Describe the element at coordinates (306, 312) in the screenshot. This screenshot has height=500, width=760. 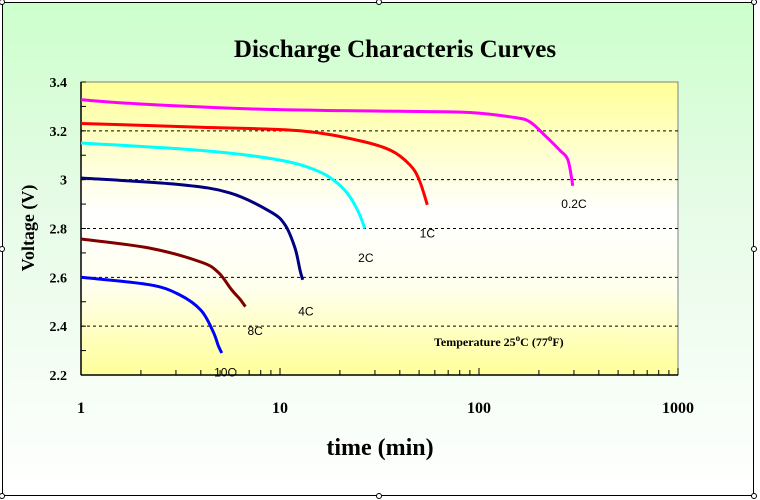
I see `series-label-4C: 4C` at that location.